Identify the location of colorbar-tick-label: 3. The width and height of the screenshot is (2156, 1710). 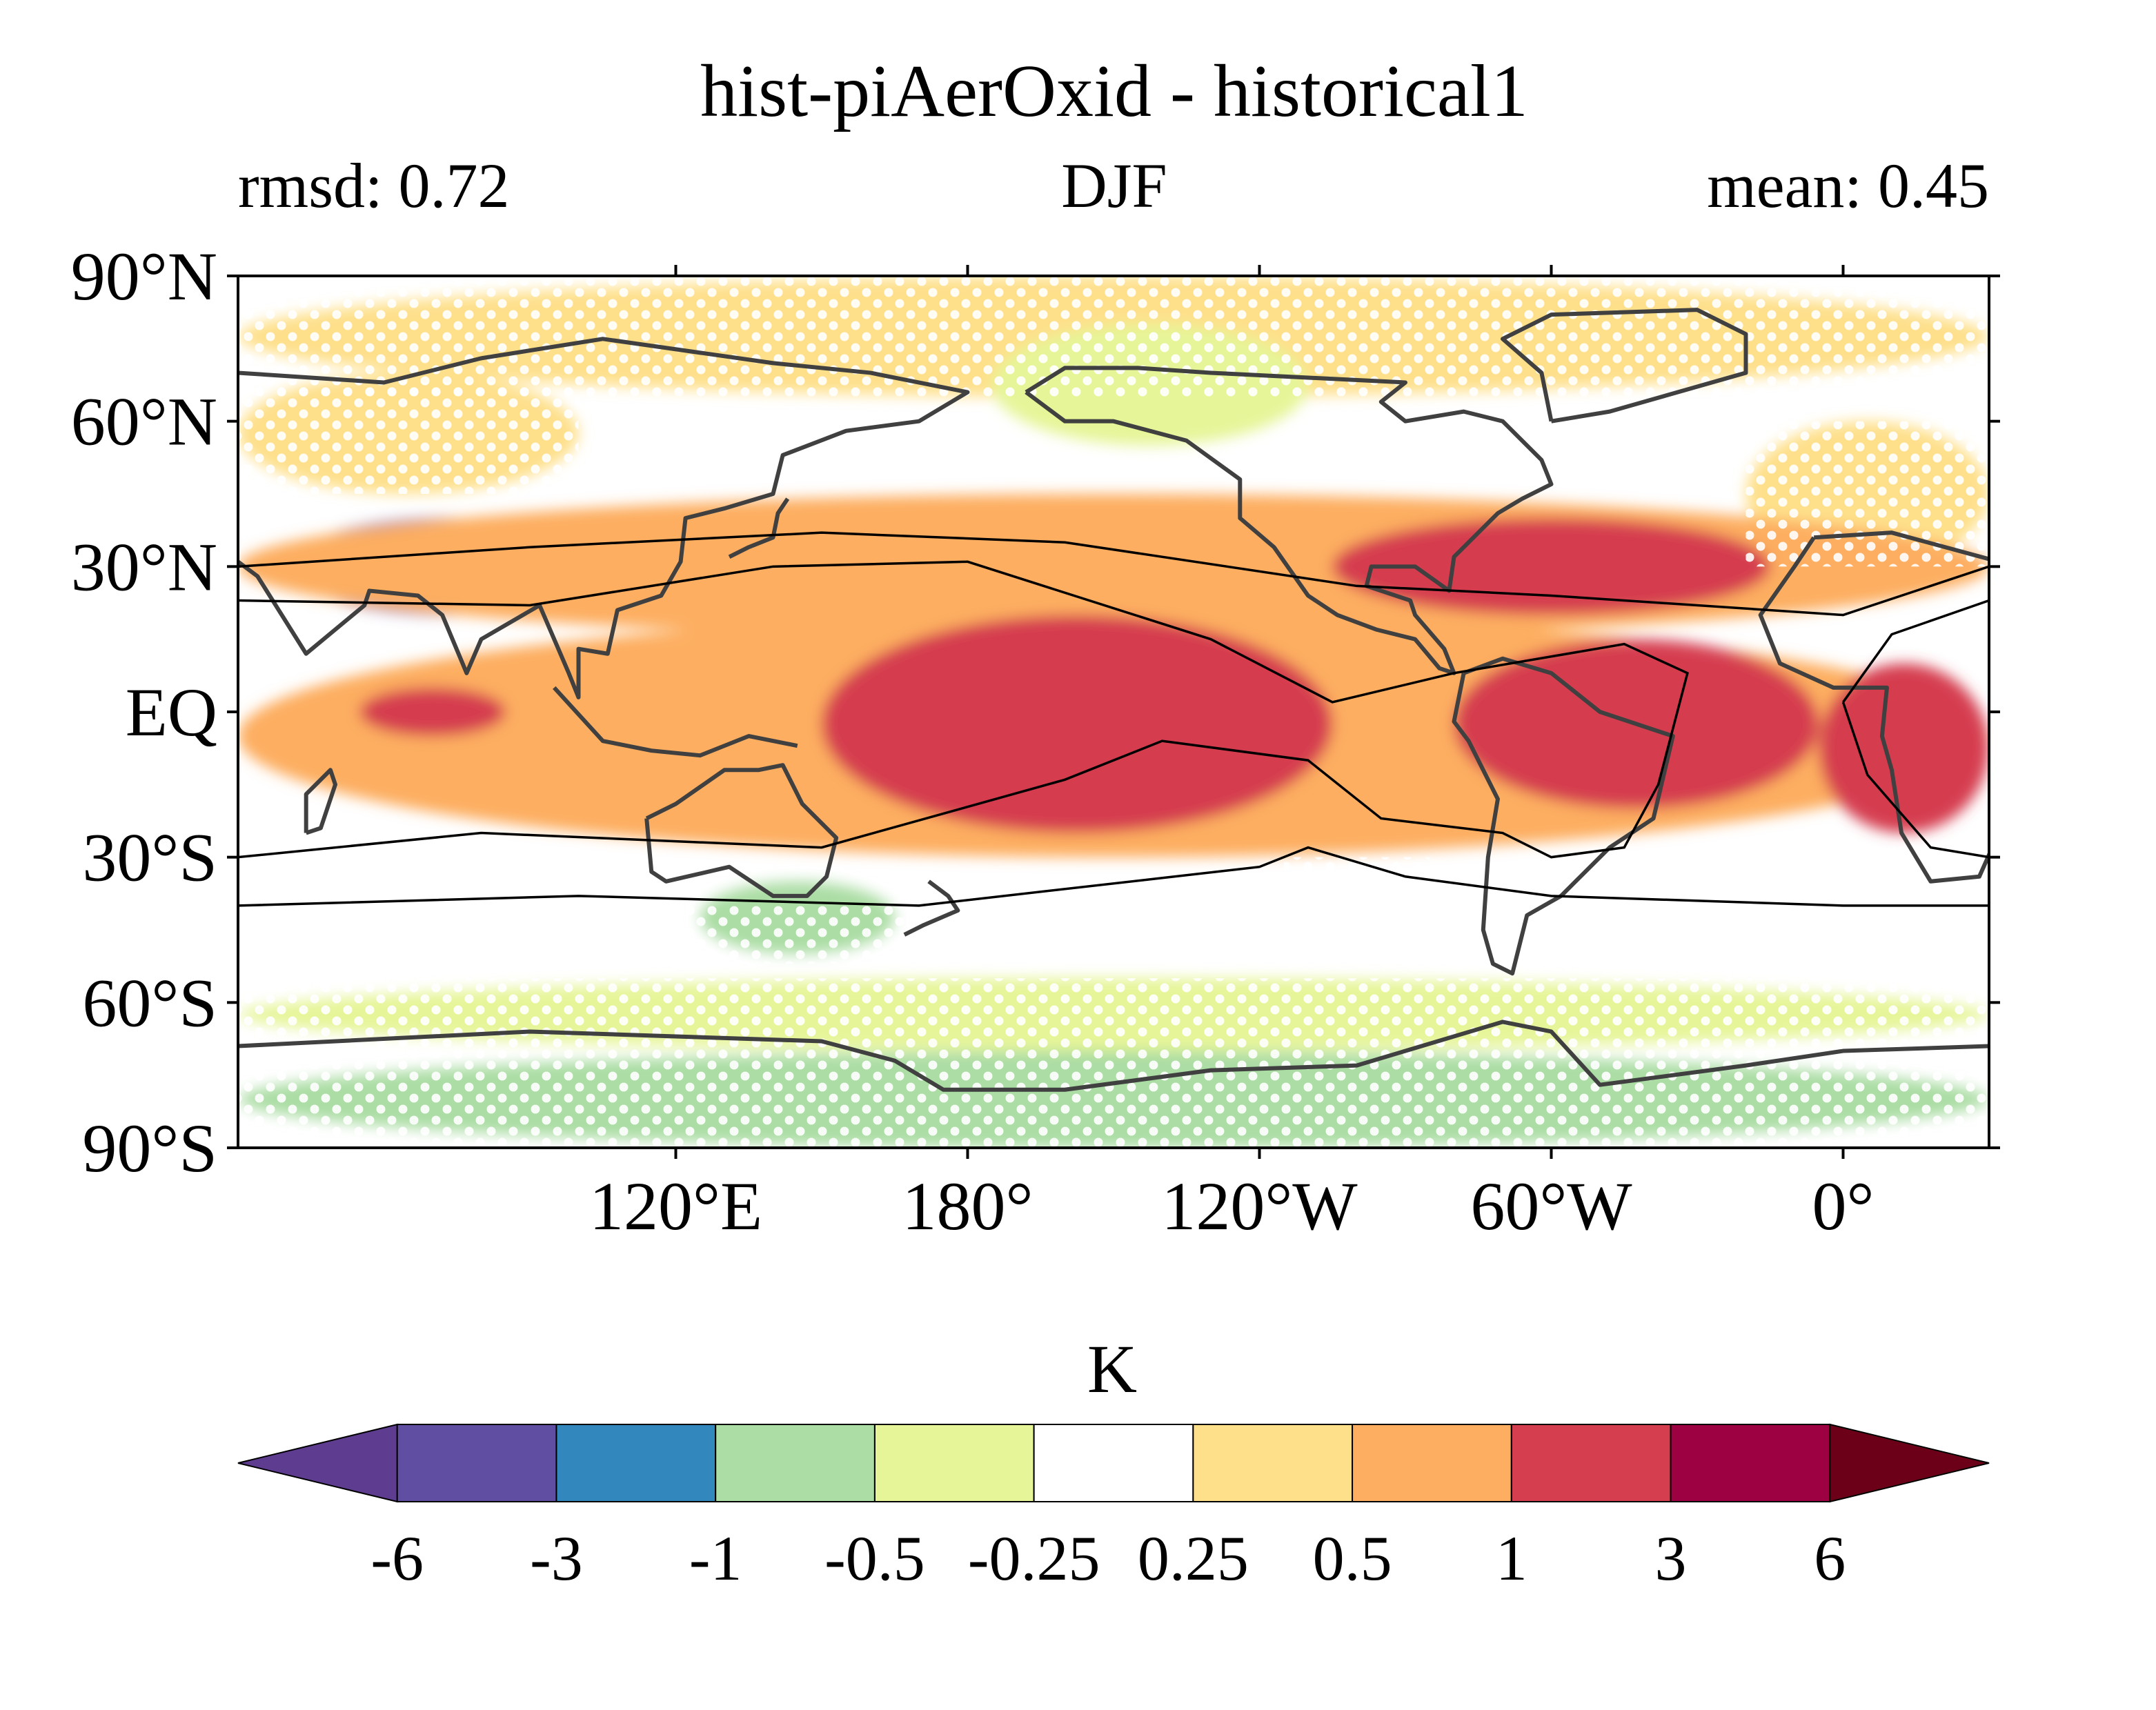
(1671, 1558).